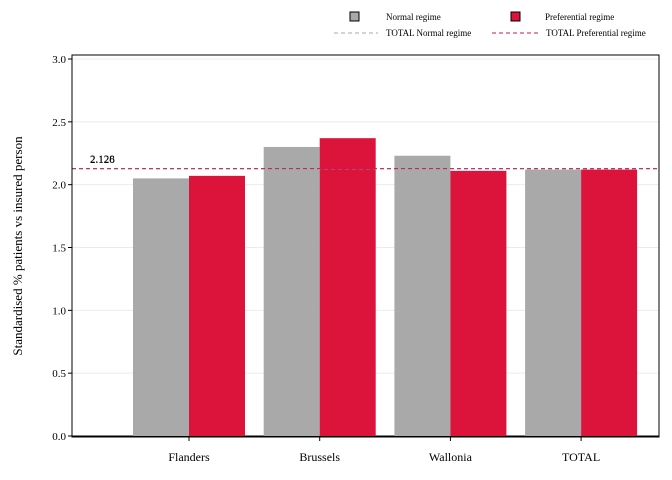 The image size is (672, 480). I want to click on x-tick-label: Flanders, so click(189, 457).